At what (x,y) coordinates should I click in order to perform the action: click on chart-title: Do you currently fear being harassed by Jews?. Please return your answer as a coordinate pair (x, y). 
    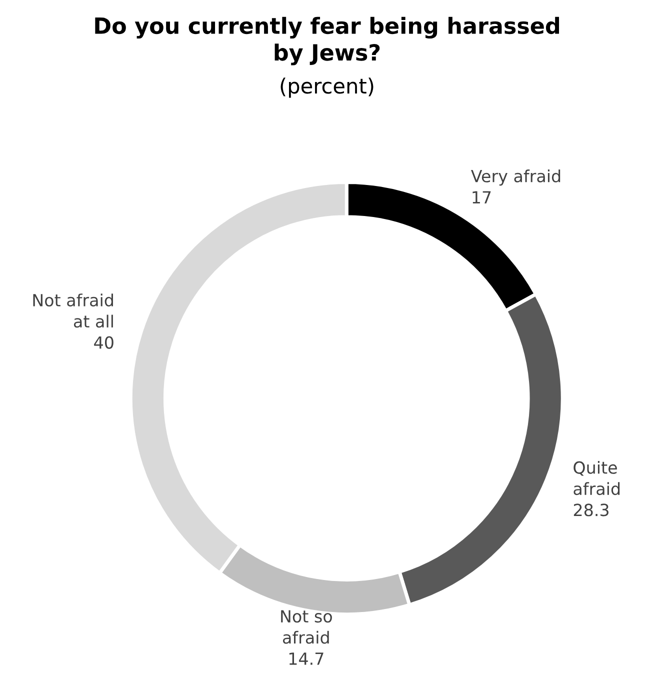
    Looking at the image, I should click on (327, 41).